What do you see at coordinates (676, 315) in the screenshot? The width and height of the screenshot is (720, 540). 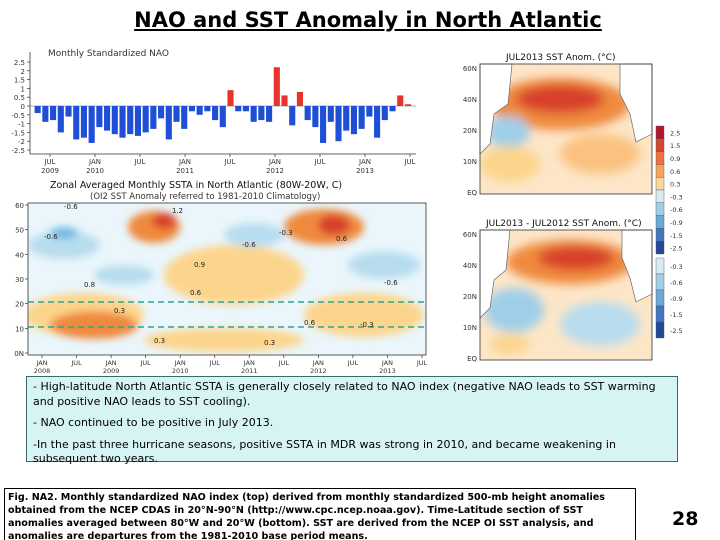 I see `colorbar-label: -1.5` at bounding box center [676, 315].